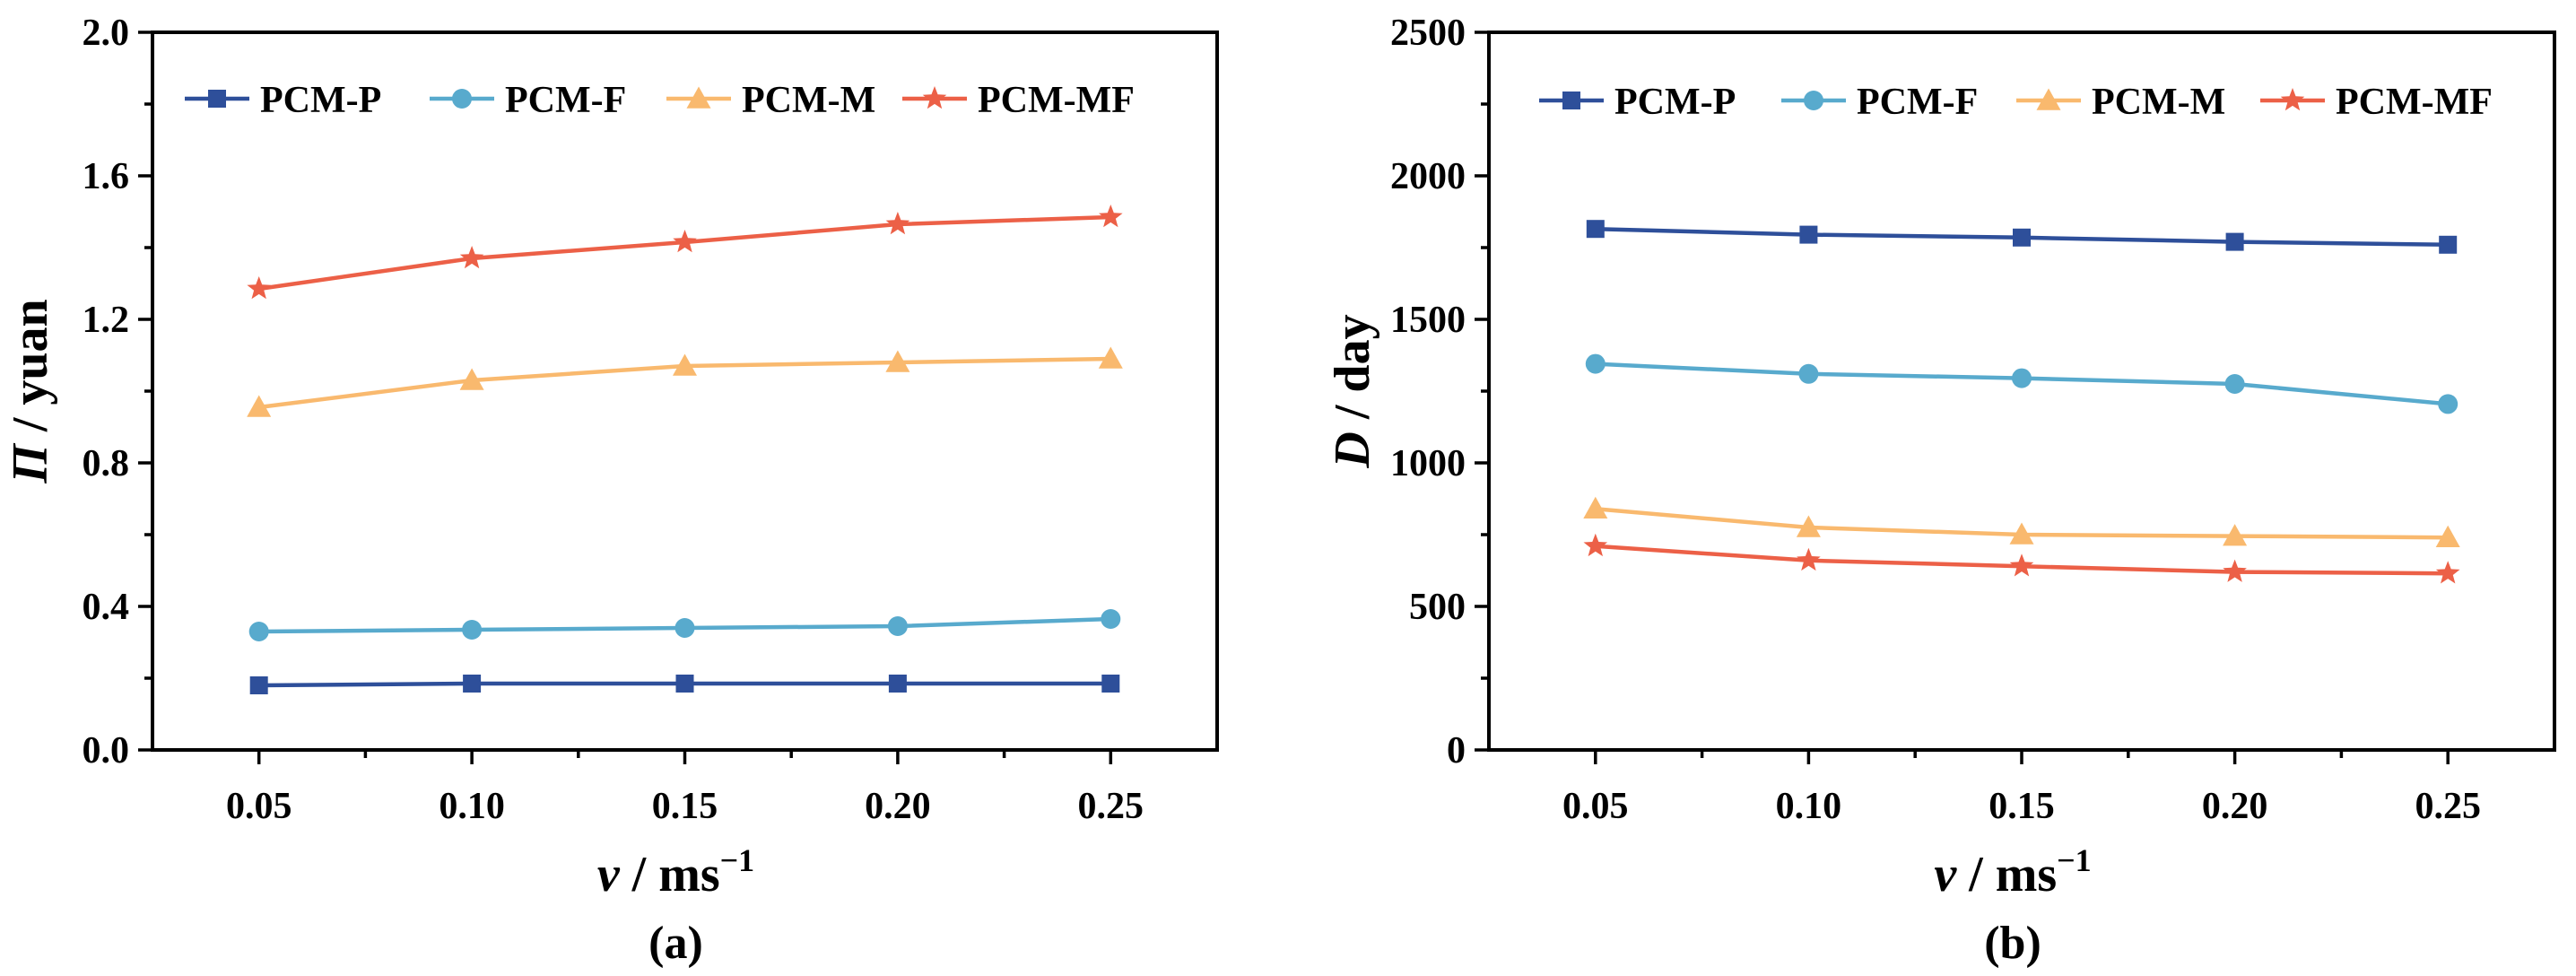  I want to click on y-tick-label: 1.6, so click(106, 176).